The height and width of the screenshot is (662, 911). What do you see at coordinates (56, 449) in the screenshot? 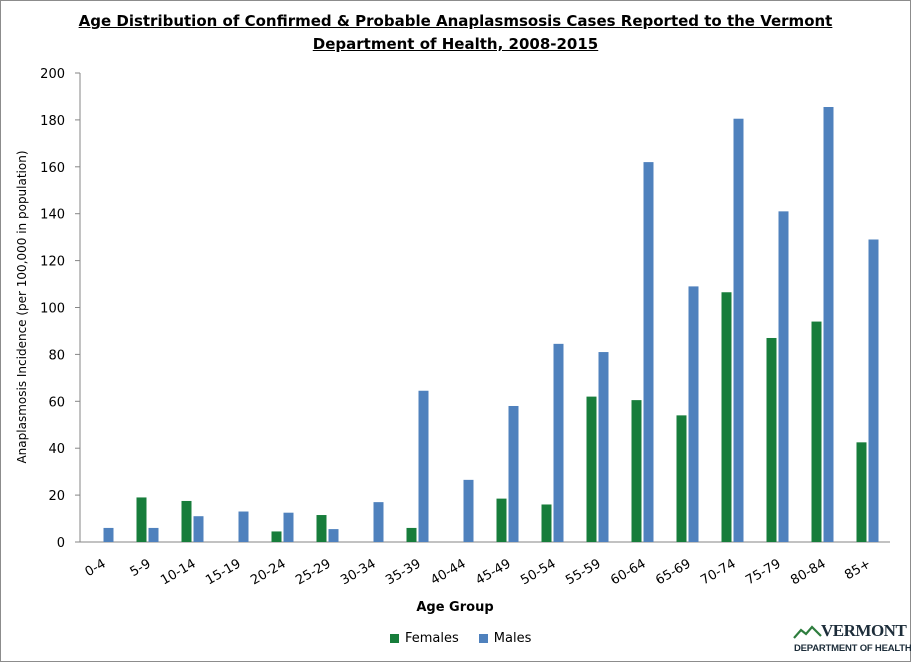
I see `y-tick-label: 40` at bounding box center [56, 449].